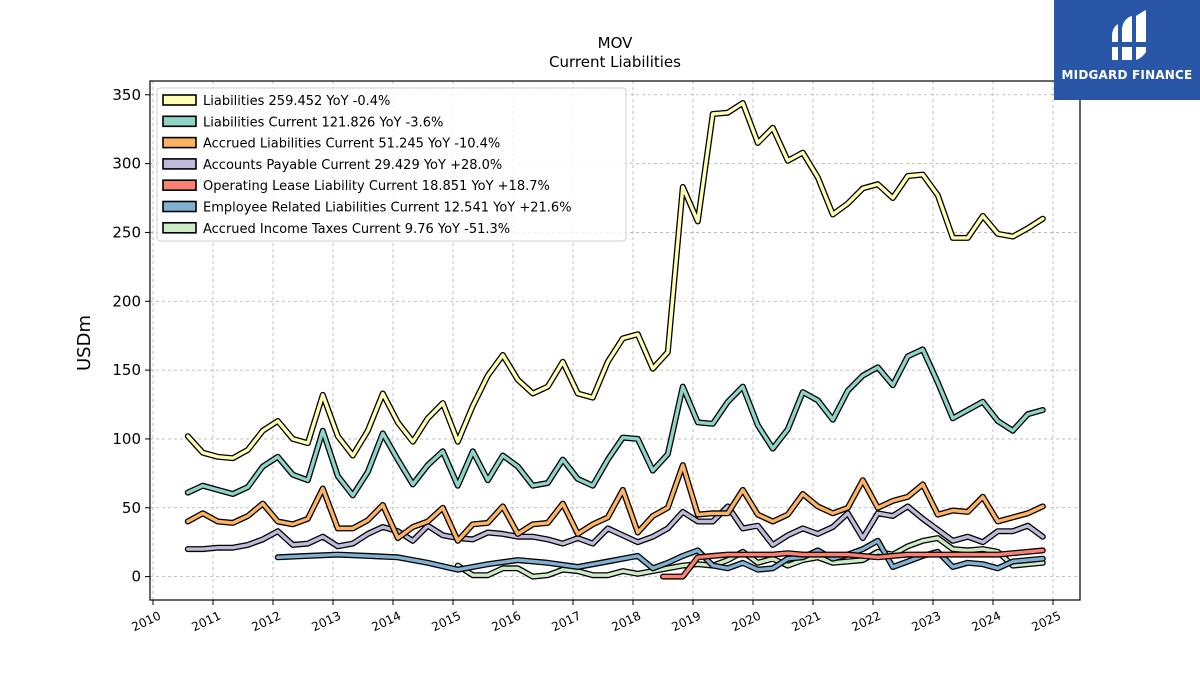 This screenshot has height=675, width=1200. What do you see at coordinates (84, 343) in the screenshot?
I see `y-axis-label: USDm` at bounding box center [84, 343].